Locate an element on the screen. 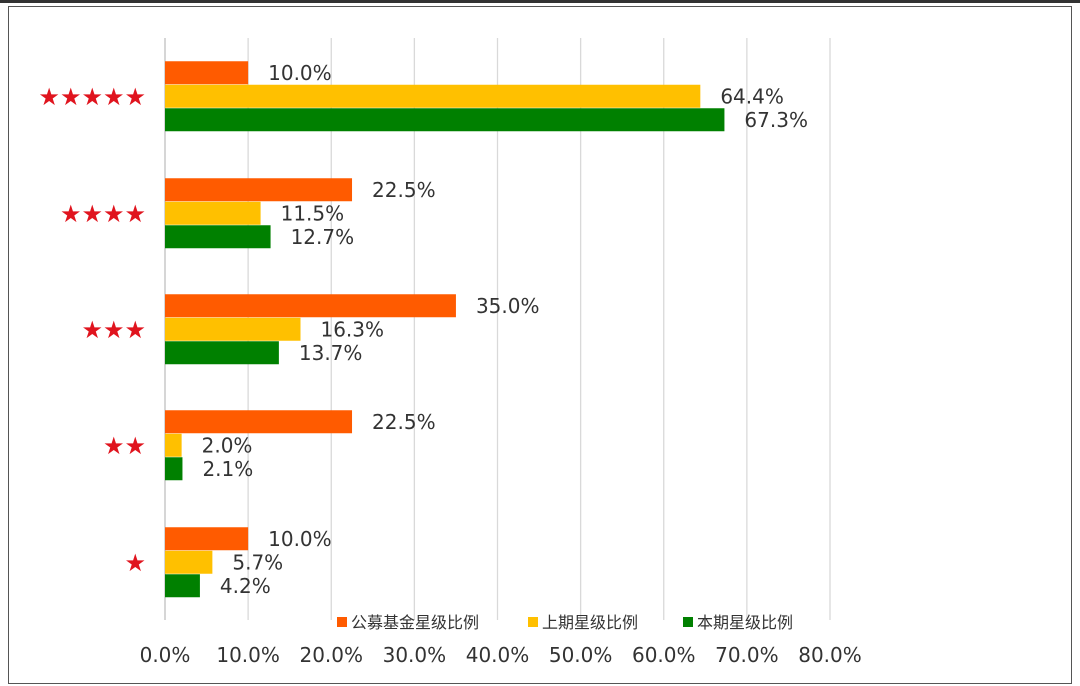 The width and height of the screenshot is (1080, 686). data-label: 12.7% is located at coordinates (323, 237).